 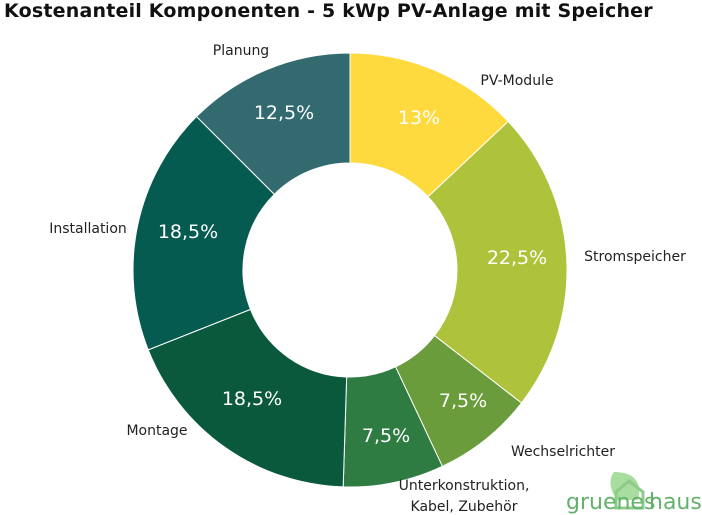 I want to click on house-leaf-icon: gruenes haus, so click(x=634, y=493).